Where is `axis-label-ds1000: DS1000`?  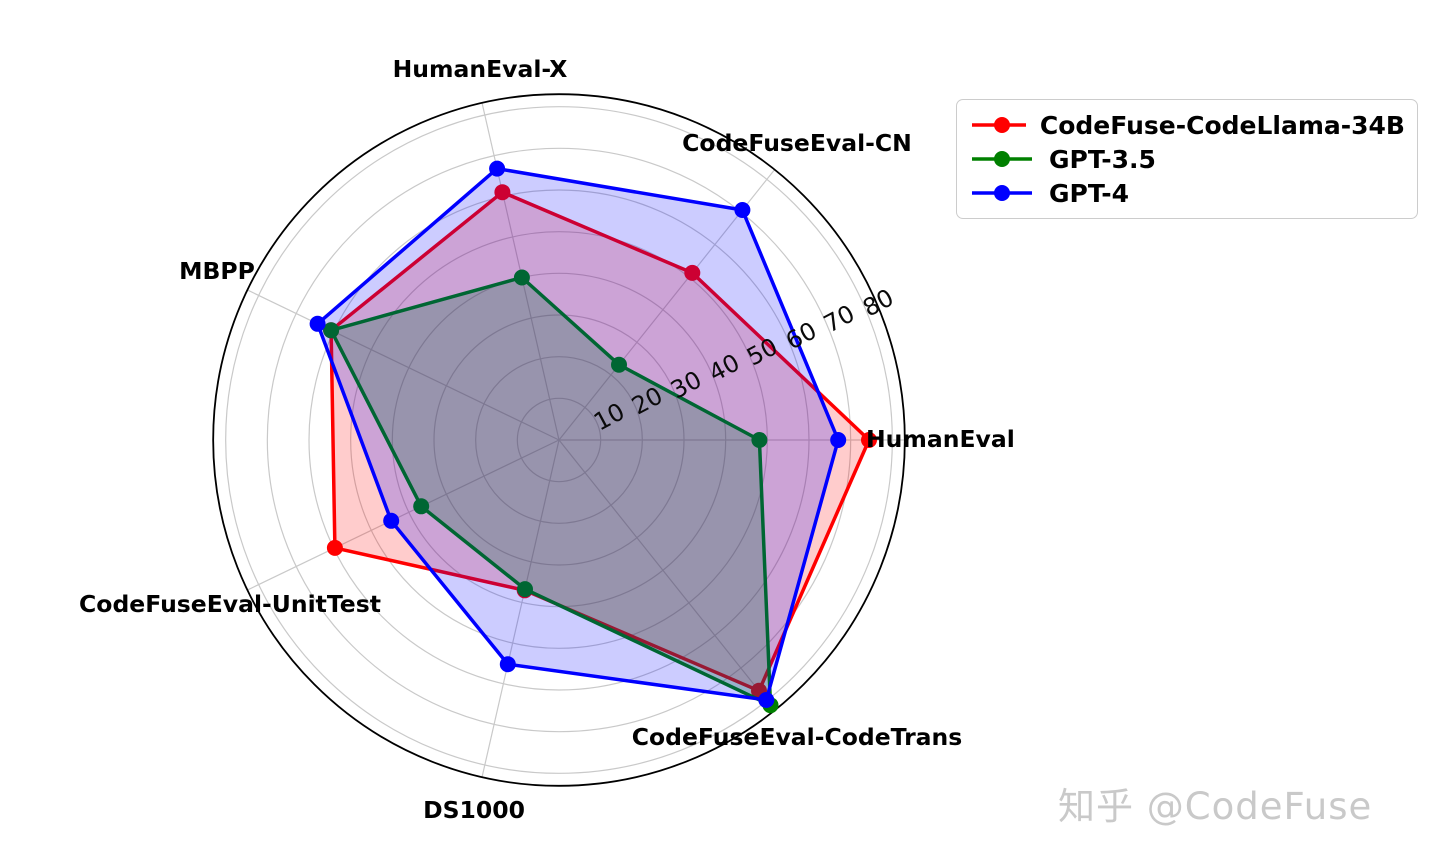
axis-label-ds1000: DS1000 is located at coordinates (474, 810).